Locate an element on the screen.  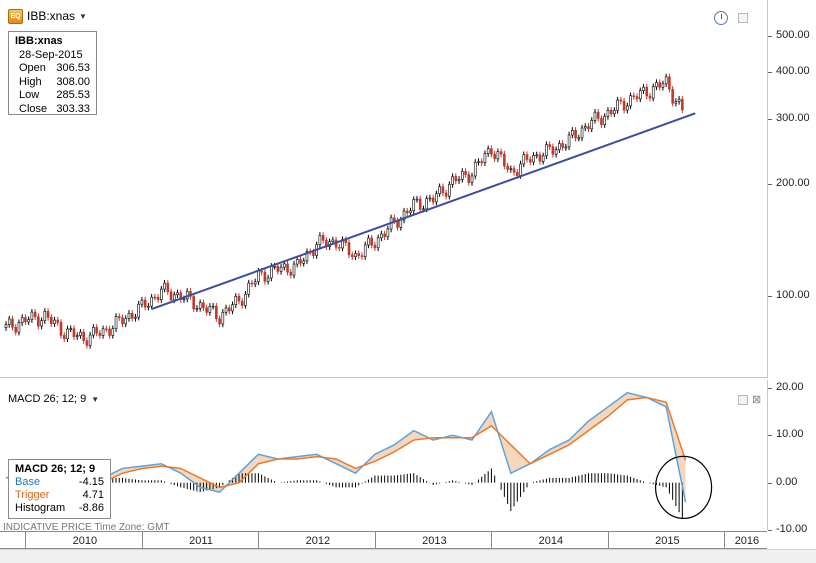
year-cell: 2015 is located at coordinates (666, 540).